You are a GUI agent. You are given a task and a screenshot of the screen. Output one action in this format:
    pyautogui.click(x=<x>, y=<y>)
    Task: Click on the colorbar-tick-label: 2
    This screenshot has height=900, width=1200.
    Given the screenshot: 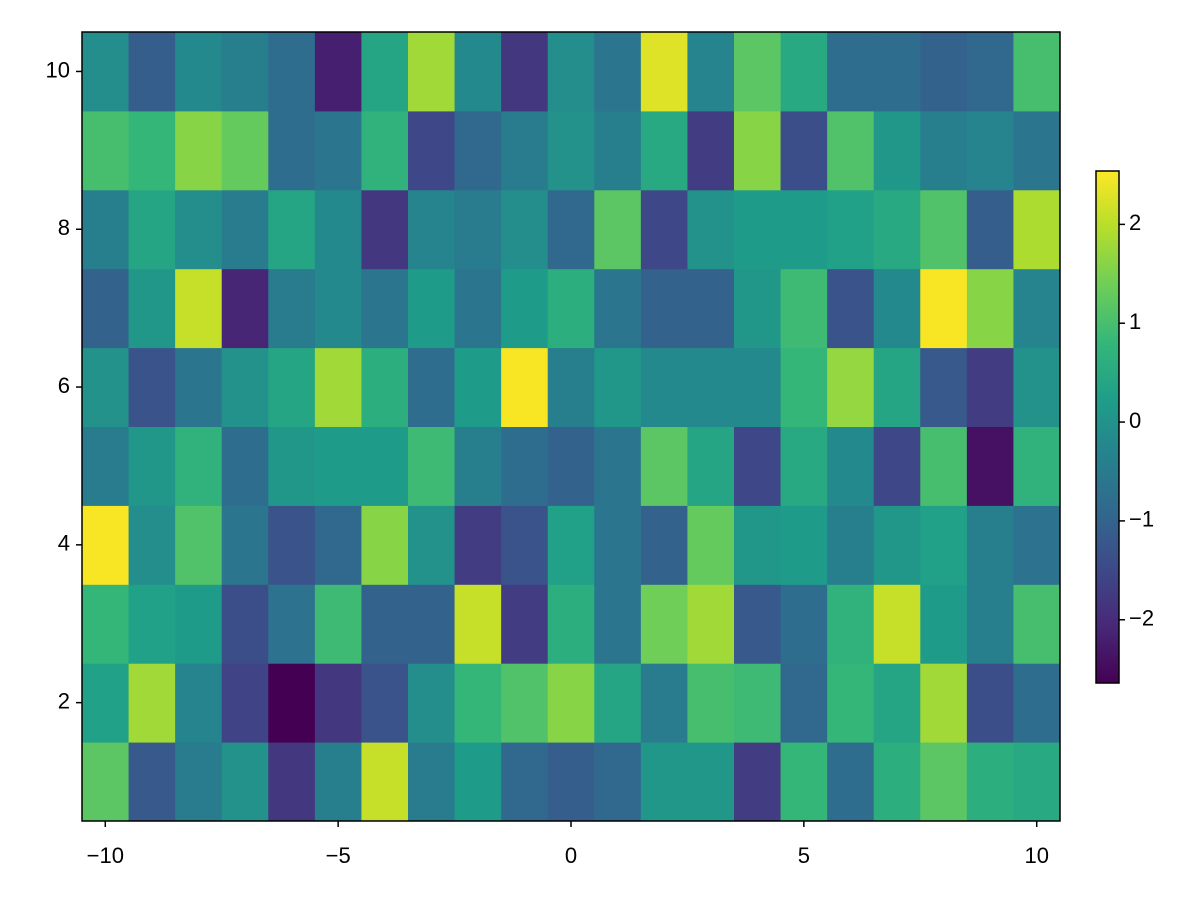 What is the action you would take?
    pyautogui.click(x=1135, y=222)
    